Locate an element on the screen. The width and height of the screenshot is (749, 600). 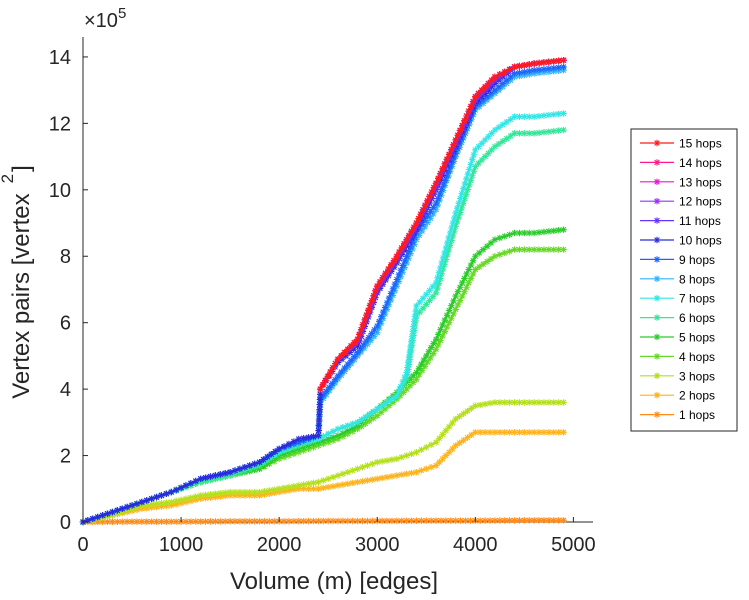
y-tick-label: 10 is located at coordinates (60, 191).